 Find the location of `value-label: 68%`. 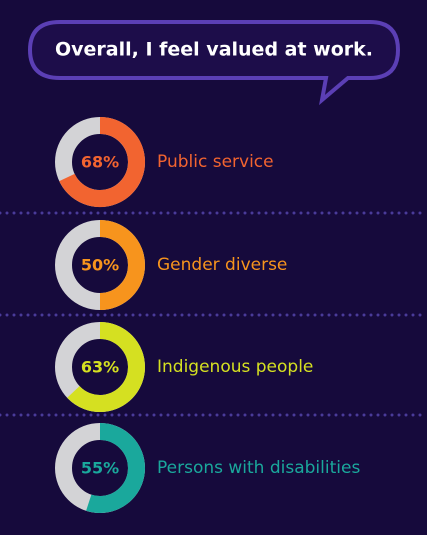

value-label: 68% is located at coordinates (100, 162).